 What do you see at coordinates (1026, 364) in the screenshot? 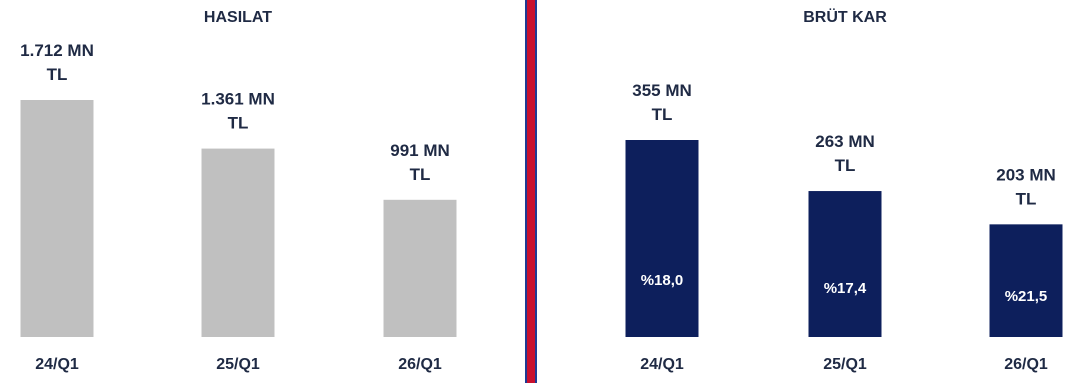
I see `gross-profit-category-label: 26/Q1` at bounding box center [1026, 364].